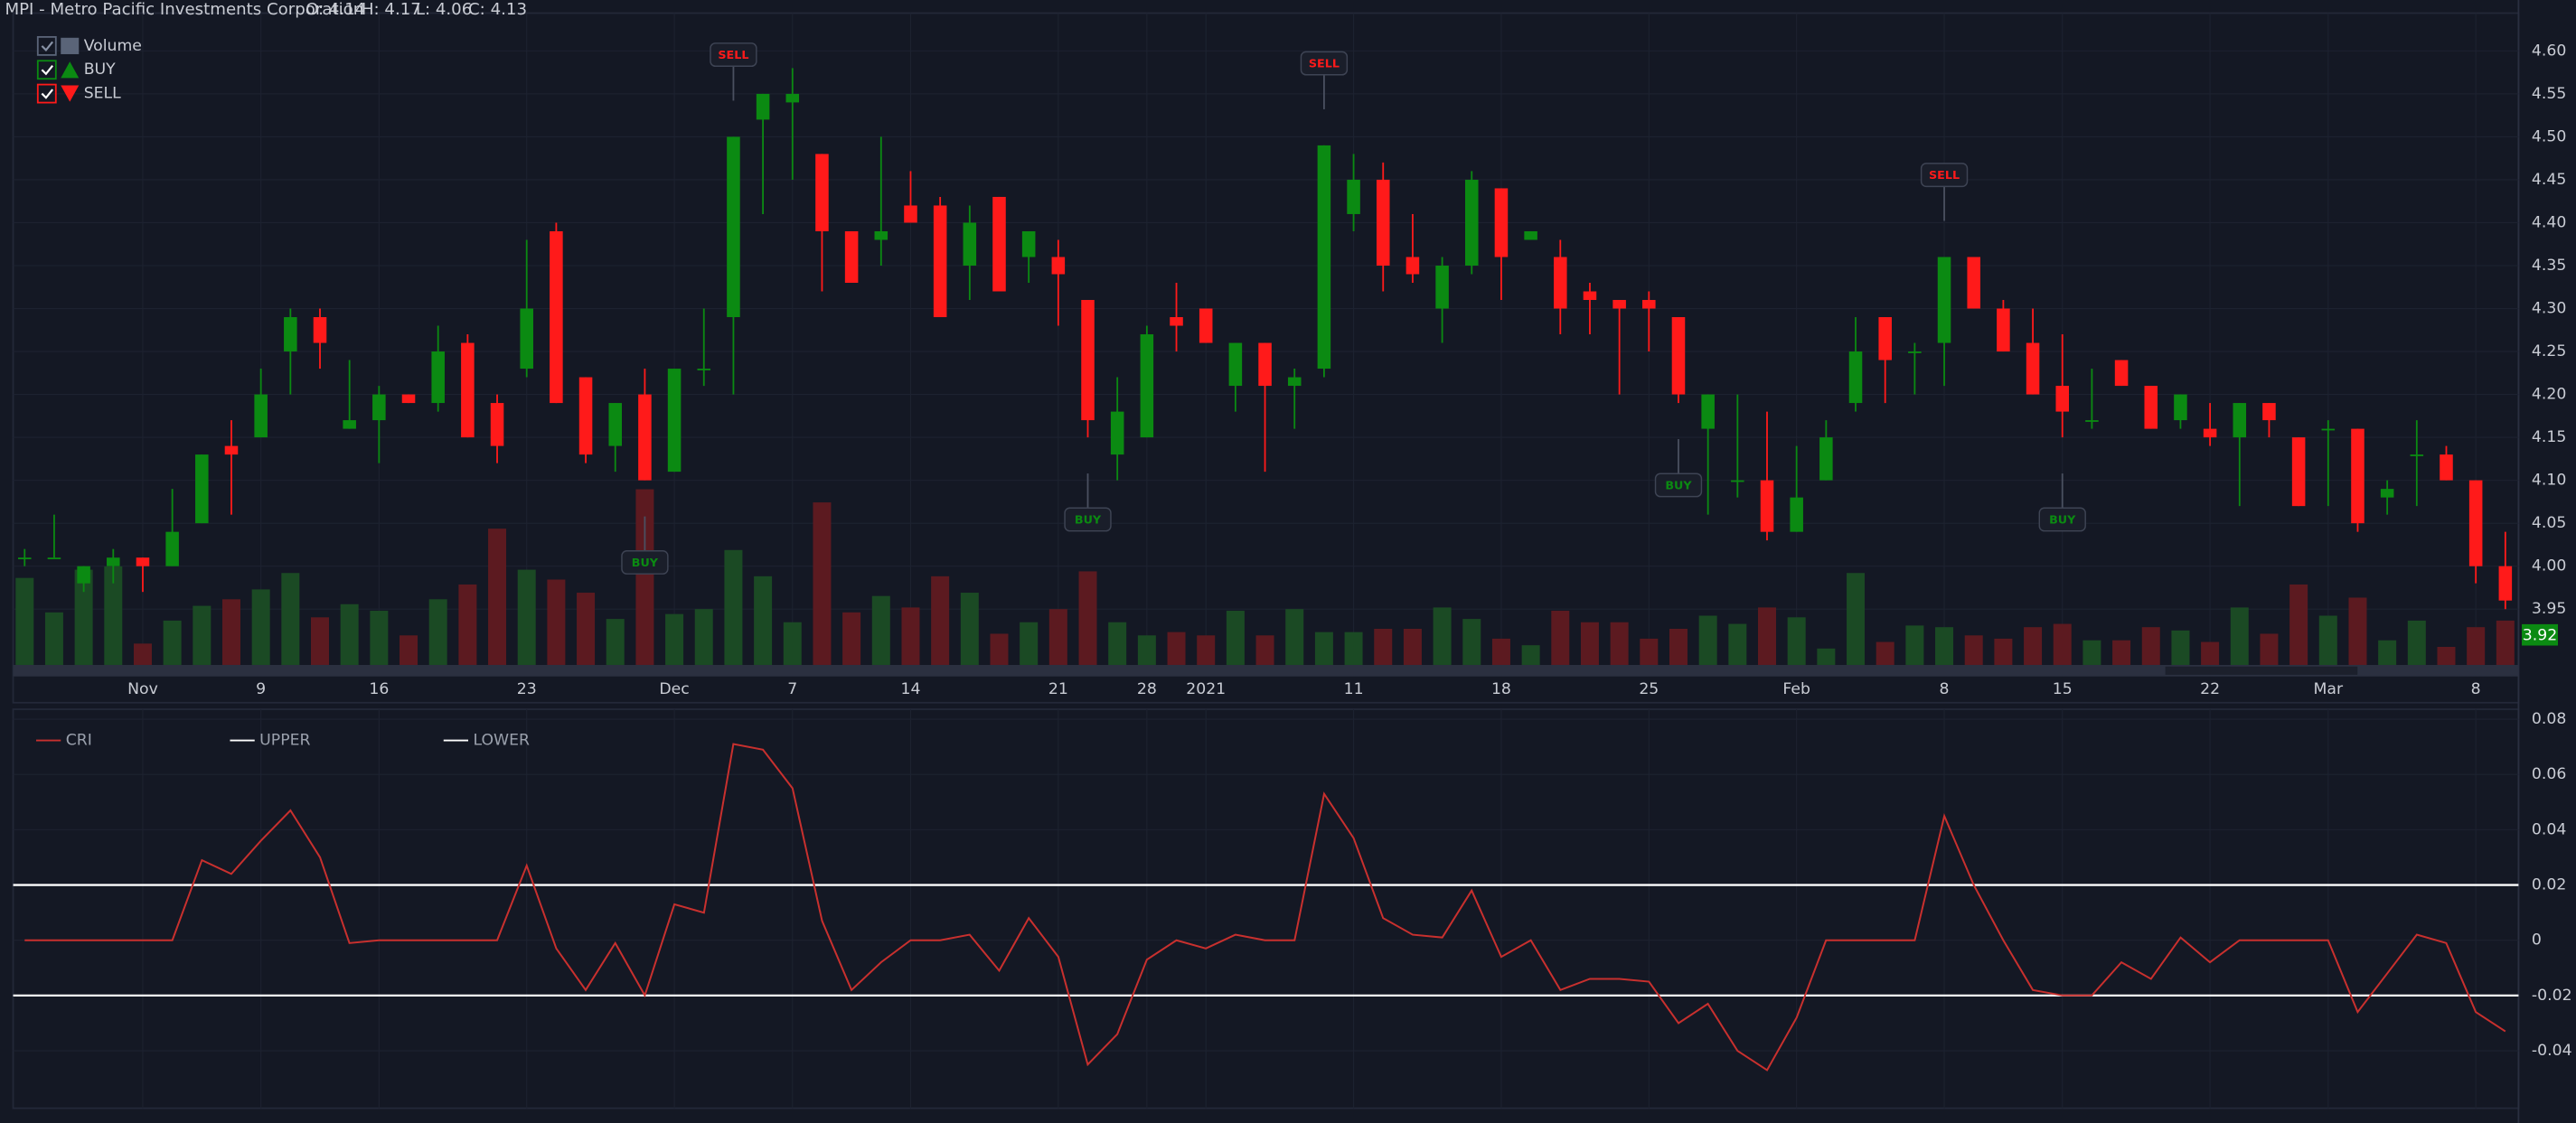  Describe the element at coordinates (71, 70) in the screenshot. I see `legend-swatch` at that location.